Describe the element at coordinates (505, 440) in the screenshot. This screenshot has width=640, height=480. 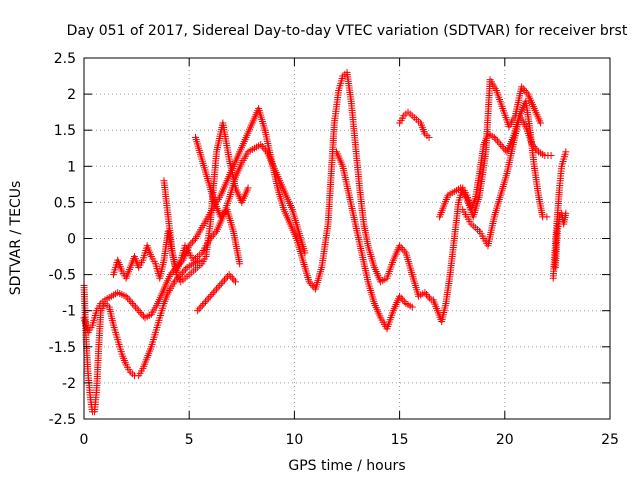
I see `x-tick-label: 20` at that location.